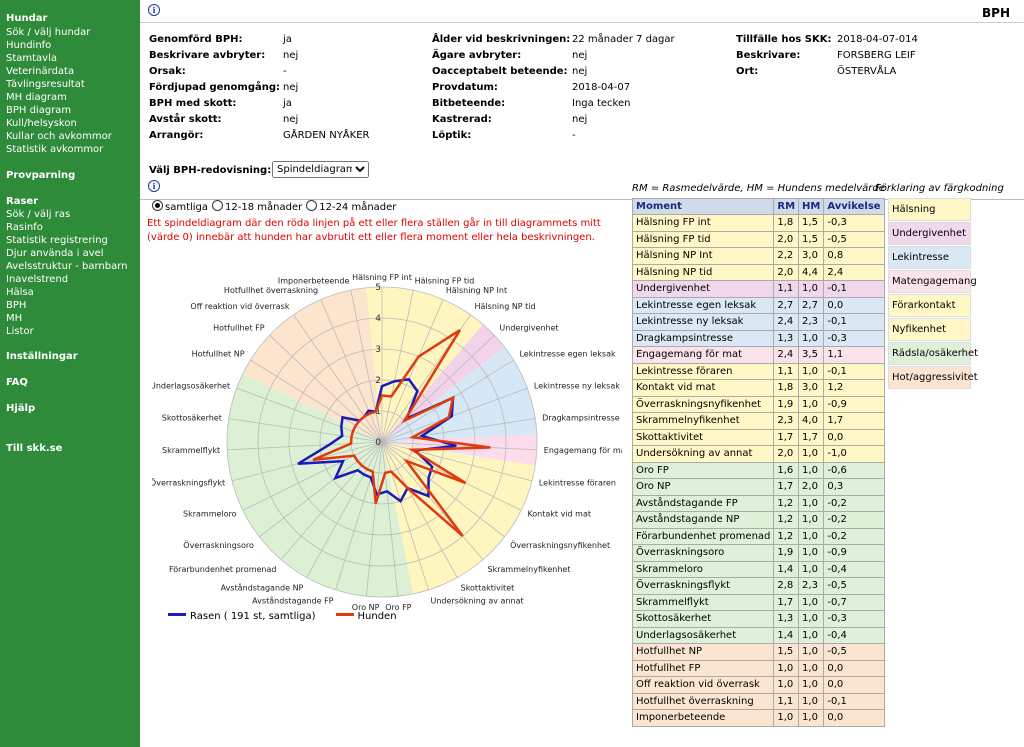  I want to click on radar-axis-label: Imponerbeteende, so click(314, 280).